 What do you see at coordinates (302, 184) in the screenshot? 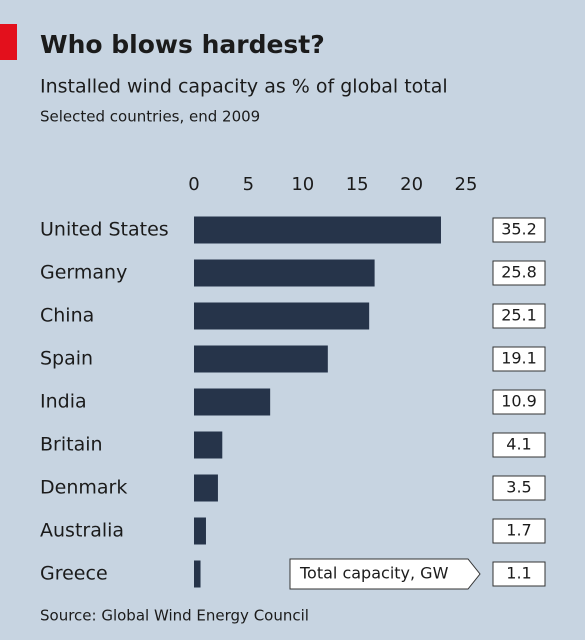
I see `x-tick-label: 10` at bounding box center [302, 184].